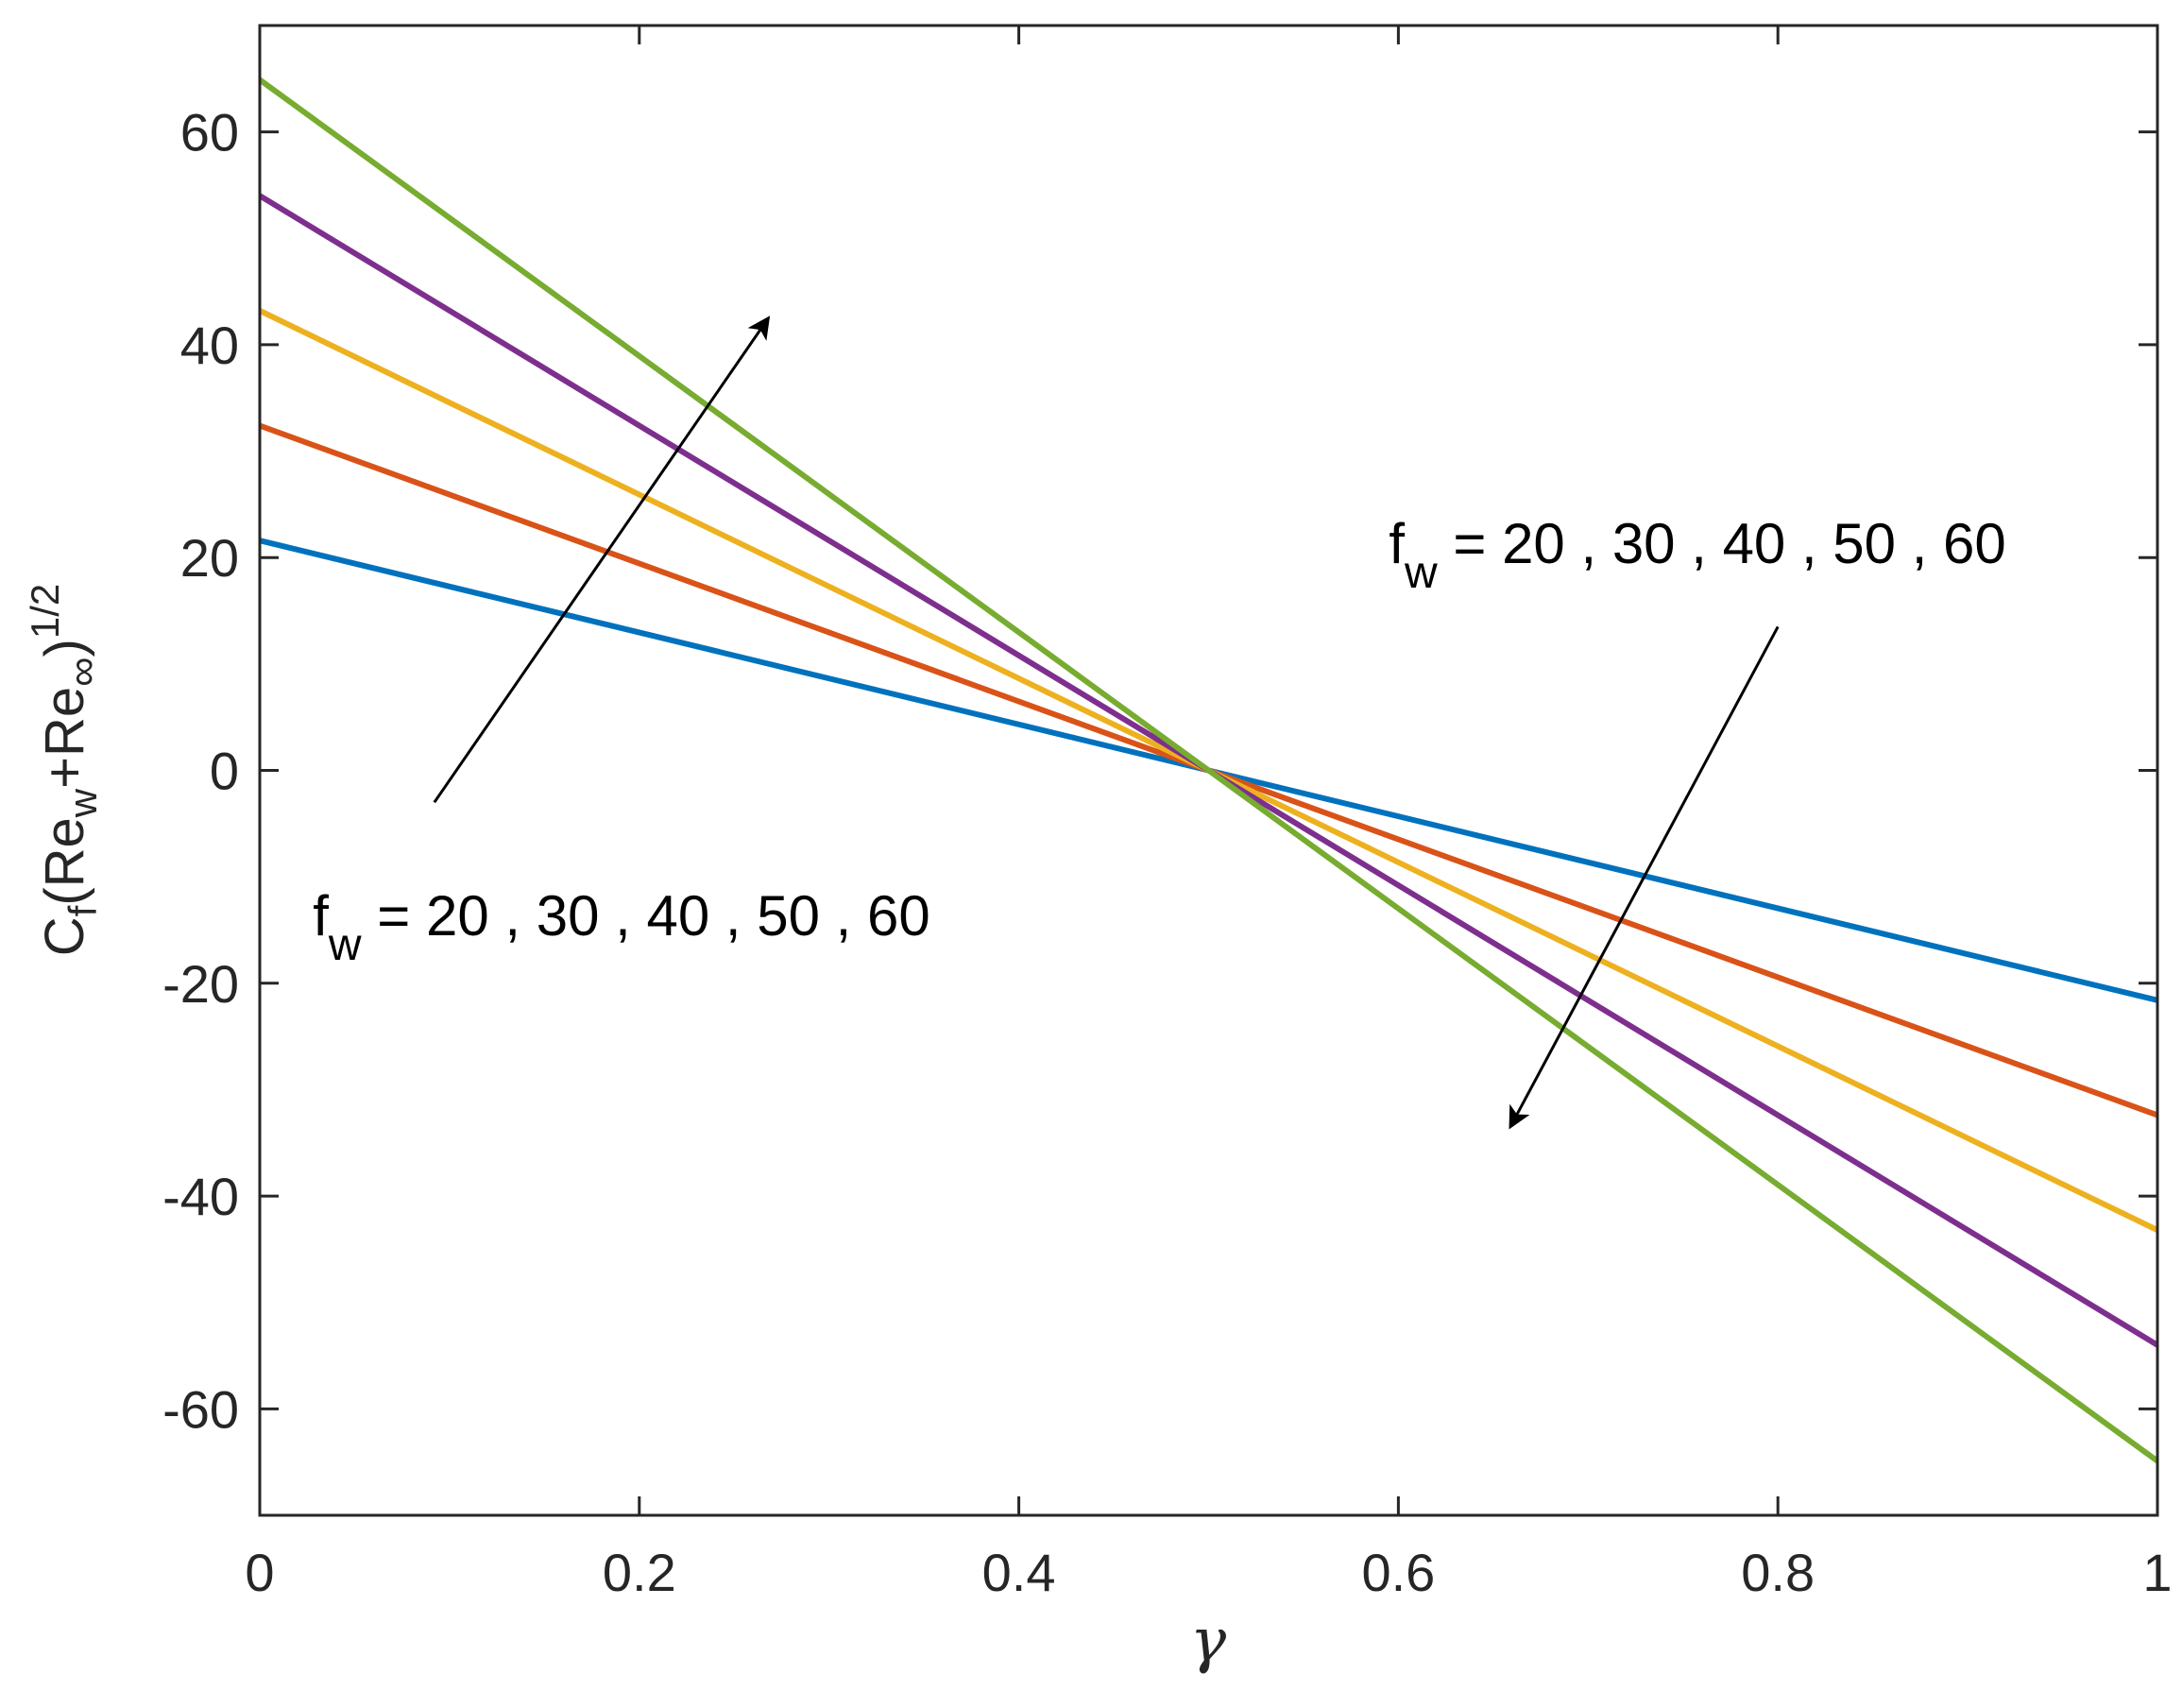 The image size is (2182, 1708). What do you see at coordinates (200, 984) in the screenshot?
I see `y-tick-label: -20` at bounding box center [200, 984].